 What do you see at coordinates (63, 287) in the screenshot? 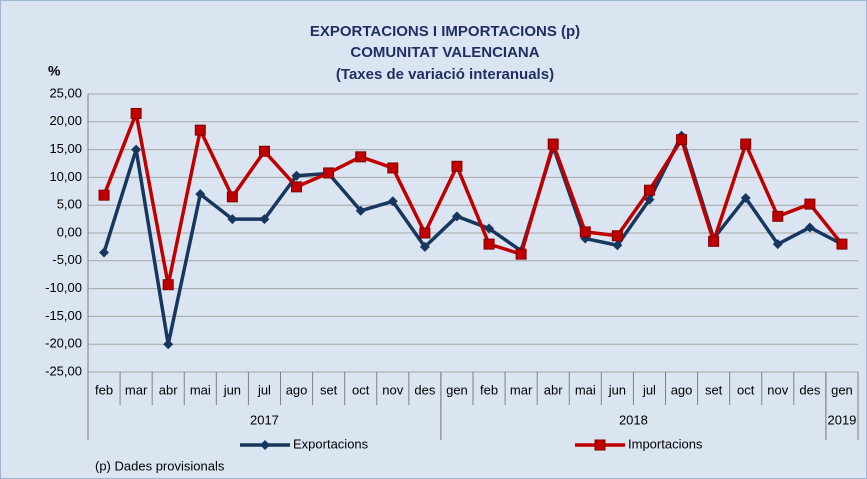
I see `y-tick-label: -10,00` at bounding box center [63, 287].